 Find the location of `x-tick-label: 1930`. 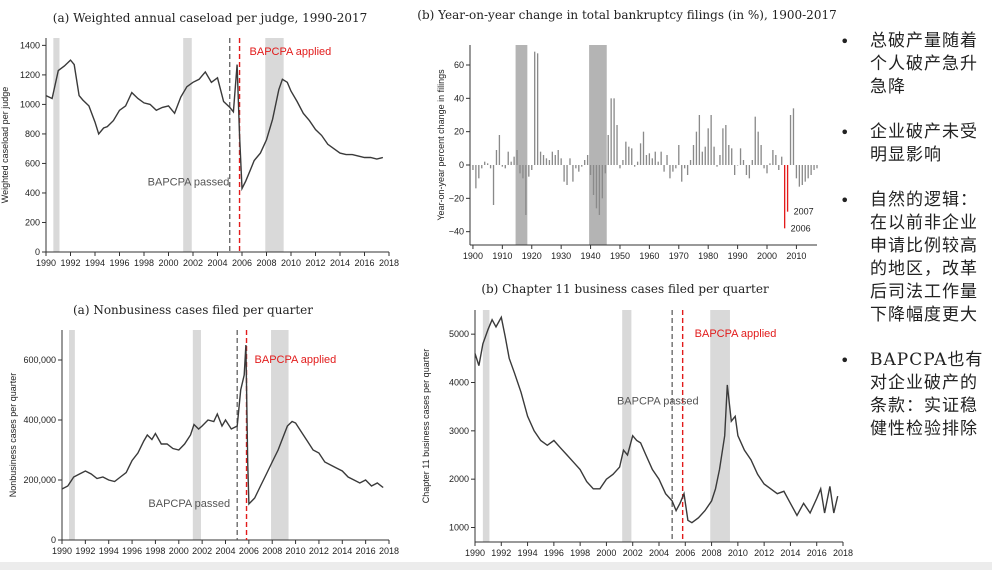

x-tick-label: 1930 is located at coordinates (561, 256).